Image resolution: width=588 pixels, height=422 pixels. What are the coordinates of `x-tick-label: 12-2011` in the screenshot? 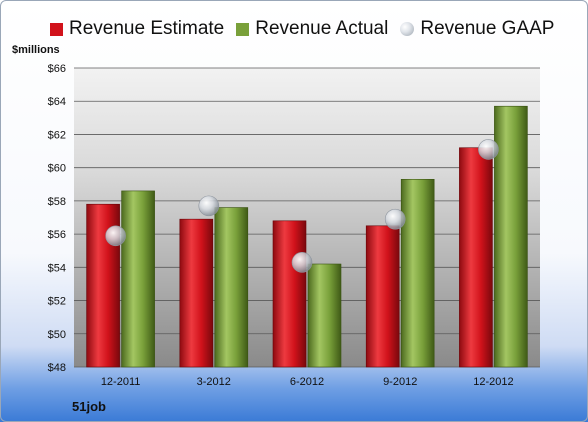 It's located at (121, 382).